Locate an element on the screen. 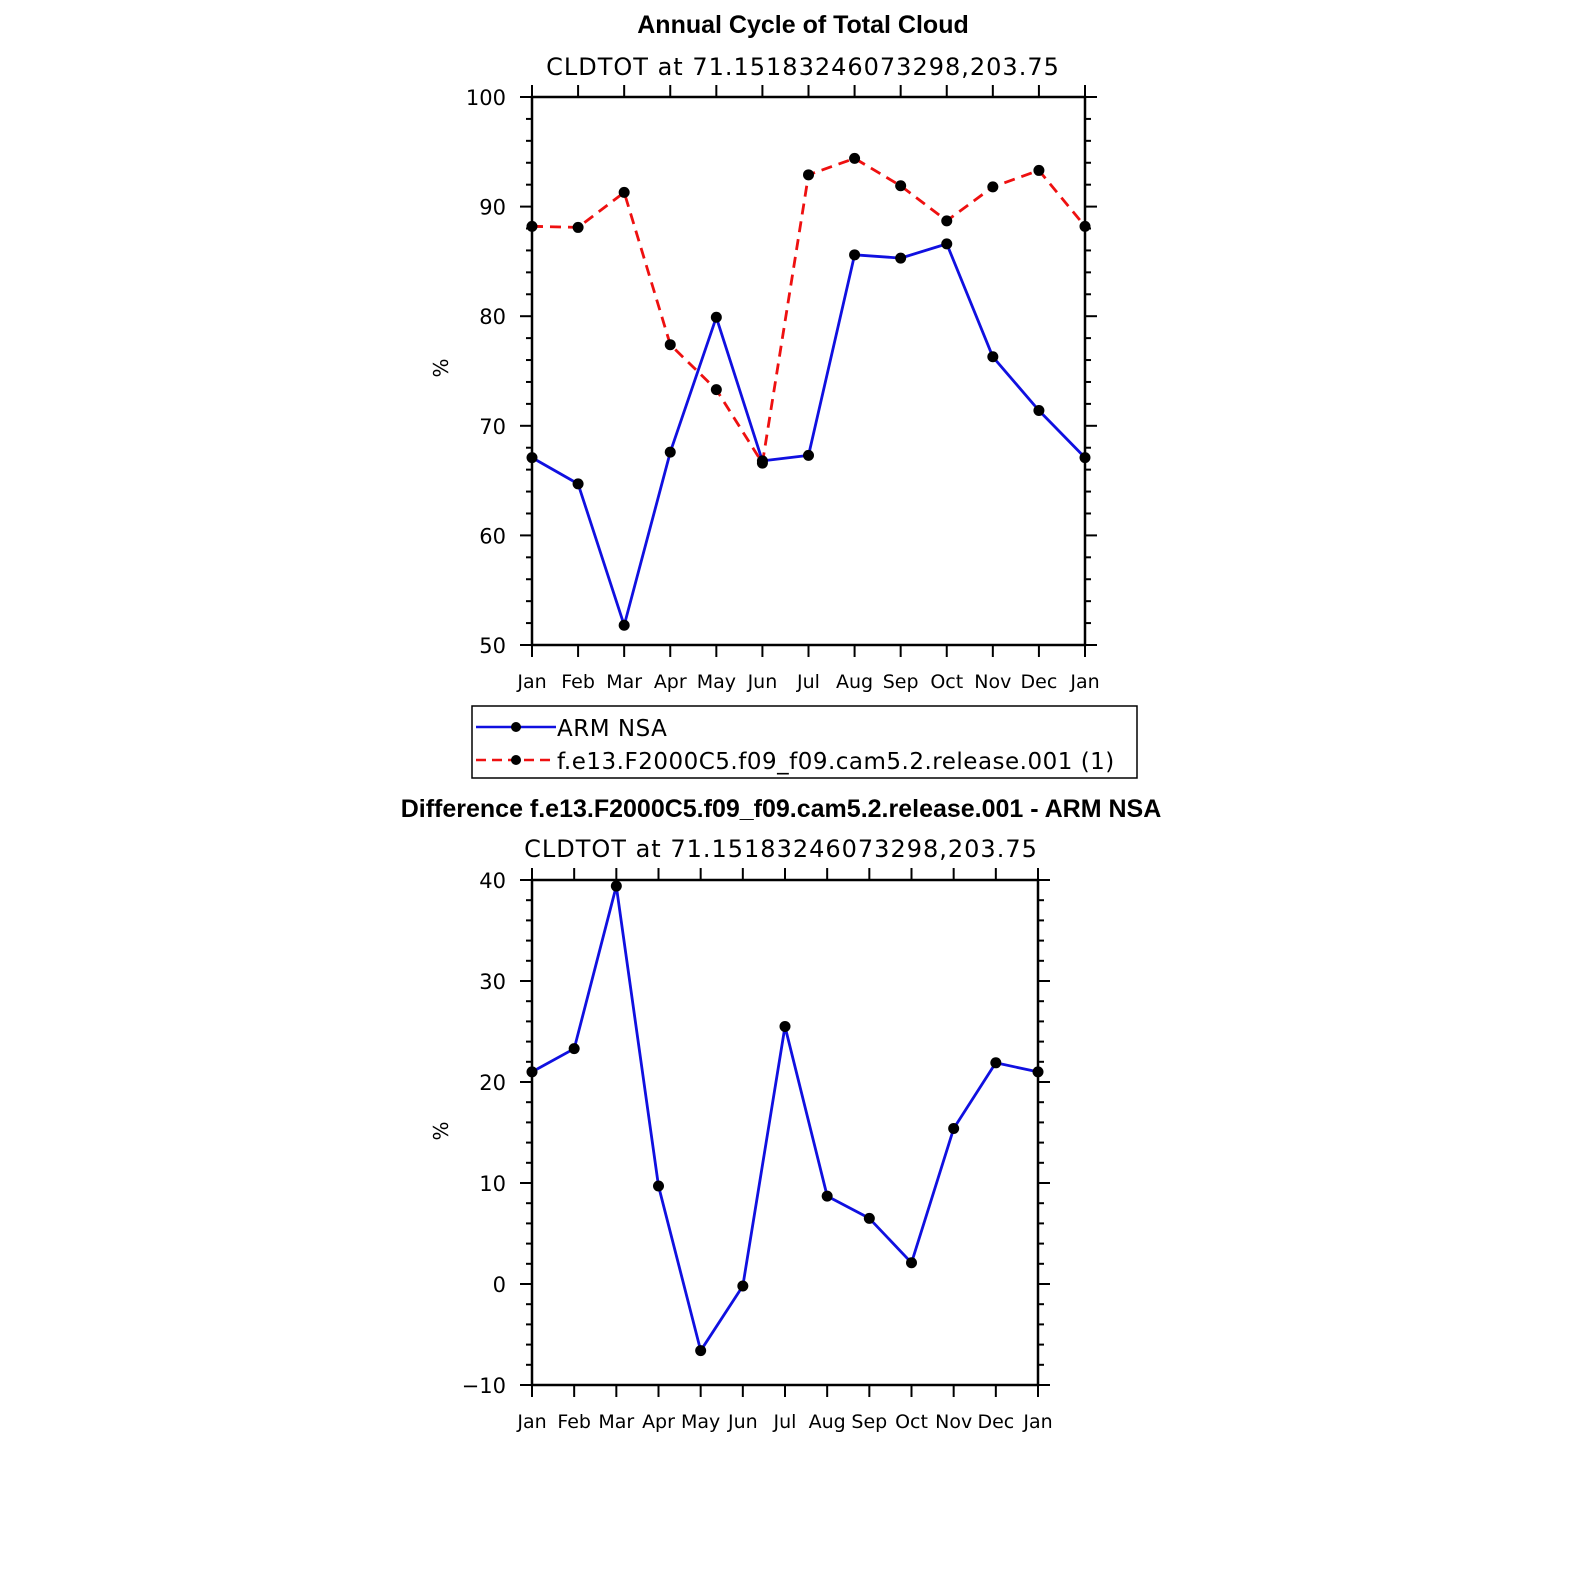 The width and height of the screenshot is (1574, 1574). y-tick-label: 70 is located at coordinates (492, 427).